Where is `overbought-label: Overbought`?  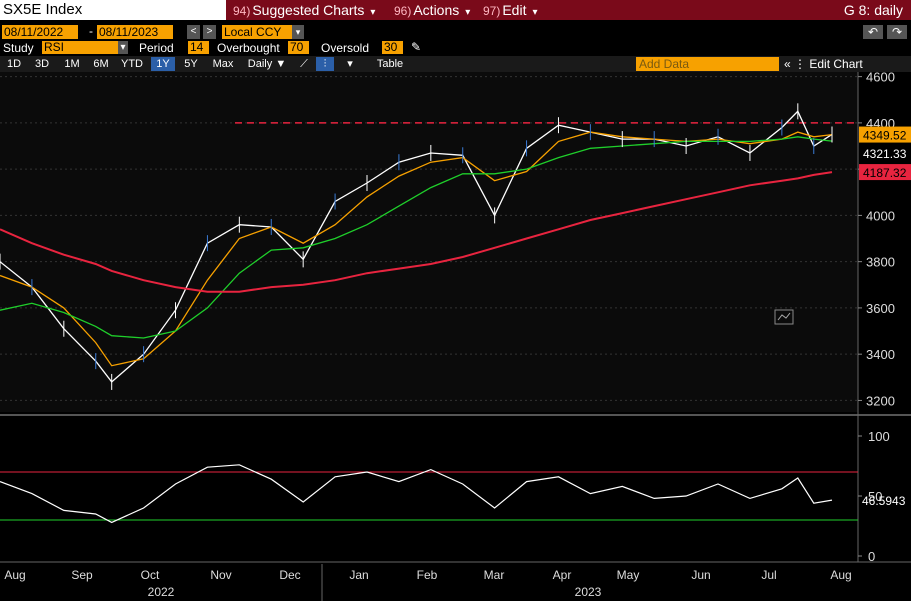 overbought-label: Overbought is located at coordinates (248, 48).